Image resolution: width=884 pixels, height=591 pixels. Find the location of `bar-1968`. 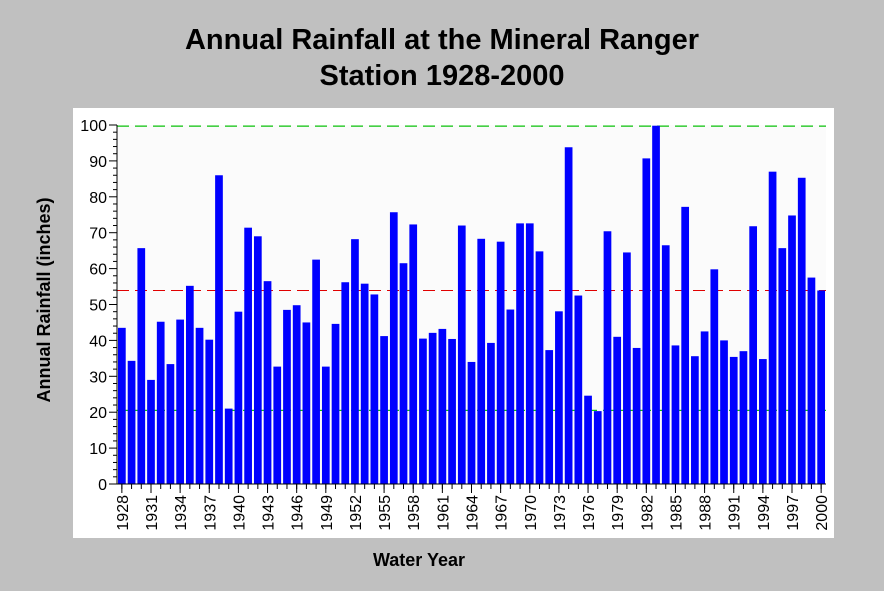

bar-1968 is located at coordinates (510, 396).